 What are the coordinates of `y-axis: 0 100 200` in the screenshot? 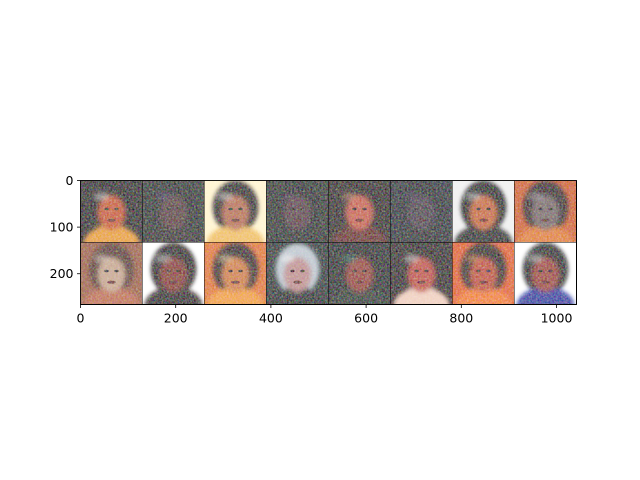 It's located at (65, 227).